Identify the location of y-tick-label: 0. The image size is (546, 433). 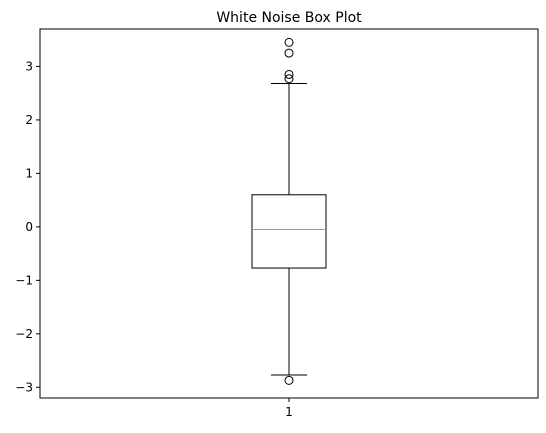
(29, 227).